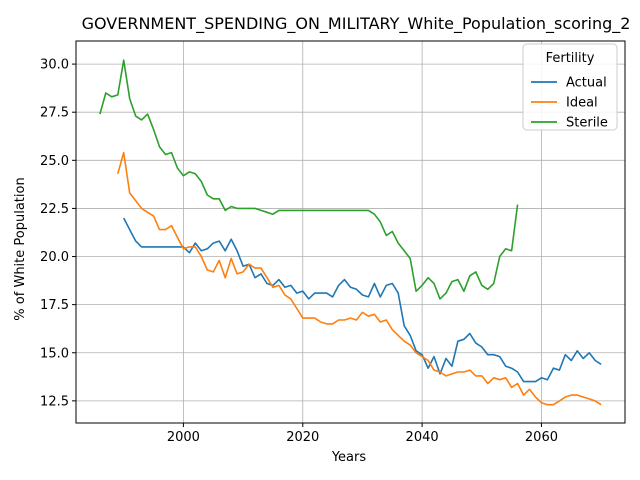 The width and height of the screenshot is (640, 480). Describe the element at coordinates (183, 437) in the screenshot. I see `x-tick-label: 2000` at that location.